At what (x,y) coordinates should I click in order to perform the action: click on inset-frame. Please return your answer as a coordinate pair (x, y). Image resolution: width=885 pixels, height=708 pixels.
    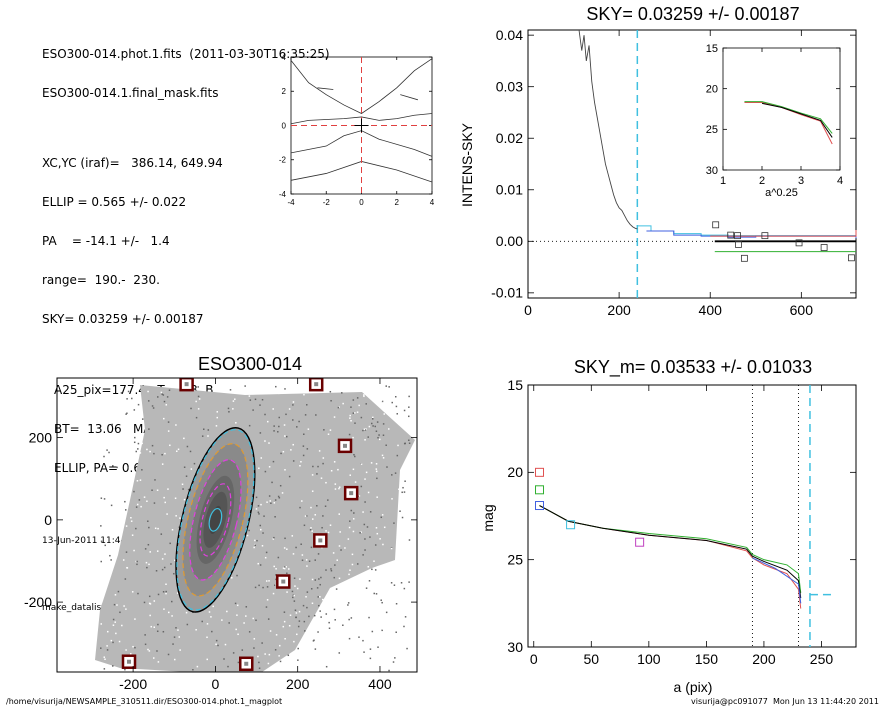
    Looking at the image, I should click on (781, 109).